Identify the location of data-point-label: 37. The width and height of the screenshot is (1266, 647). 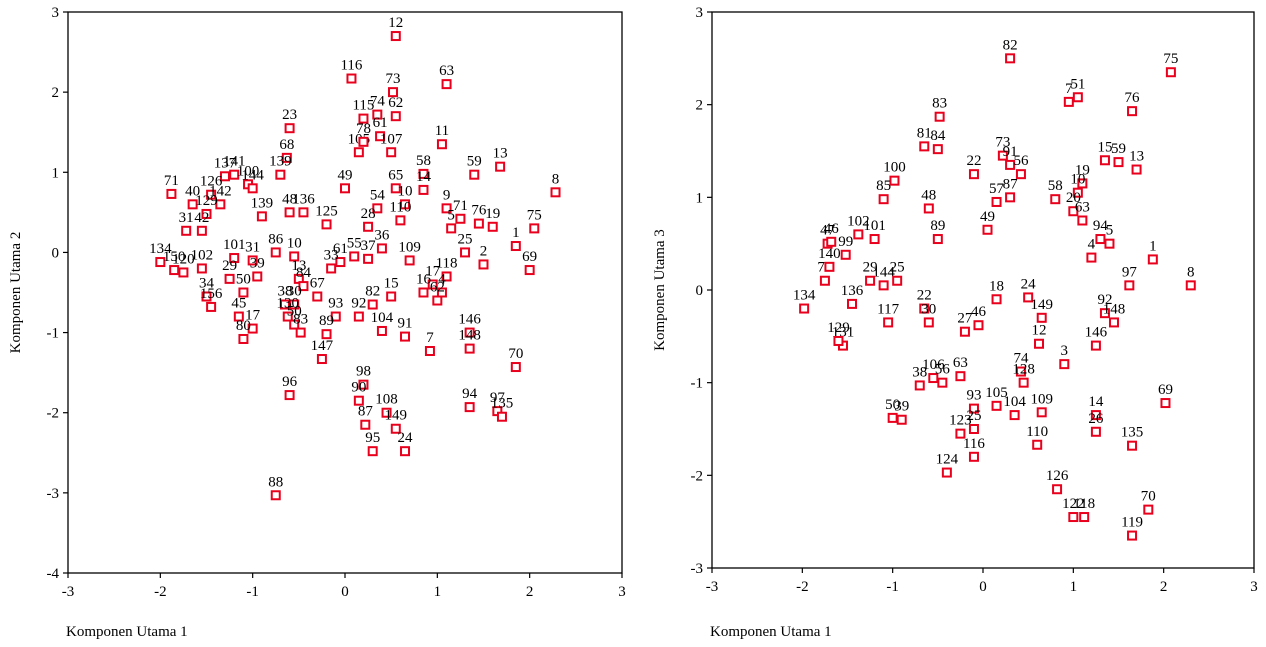
(369, 246).